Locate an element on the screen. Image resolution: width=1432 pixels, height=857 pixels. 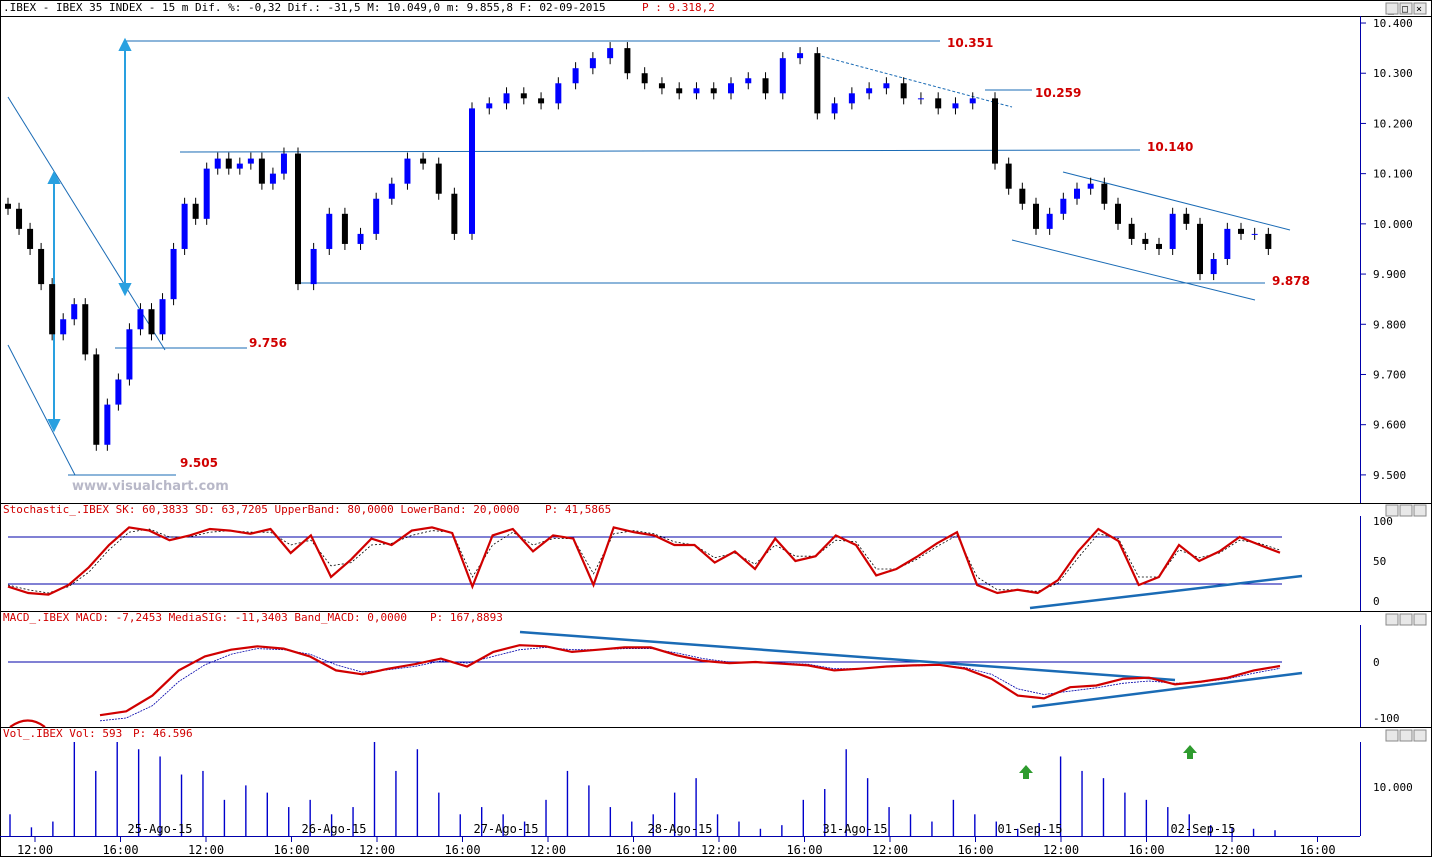
y-tick-label: 9.700 is located at coordinates (1389, 374).